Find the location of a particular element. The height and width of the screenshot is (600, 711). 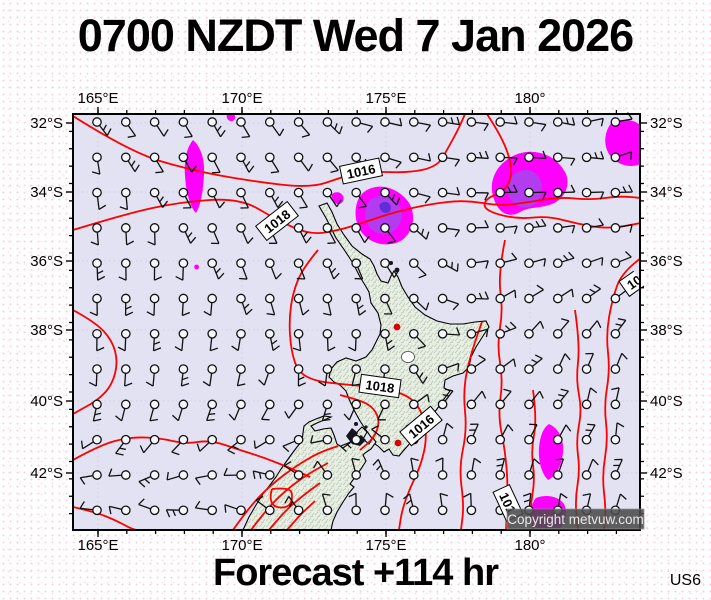

lake-taupo is located at coordinates (408, 357).